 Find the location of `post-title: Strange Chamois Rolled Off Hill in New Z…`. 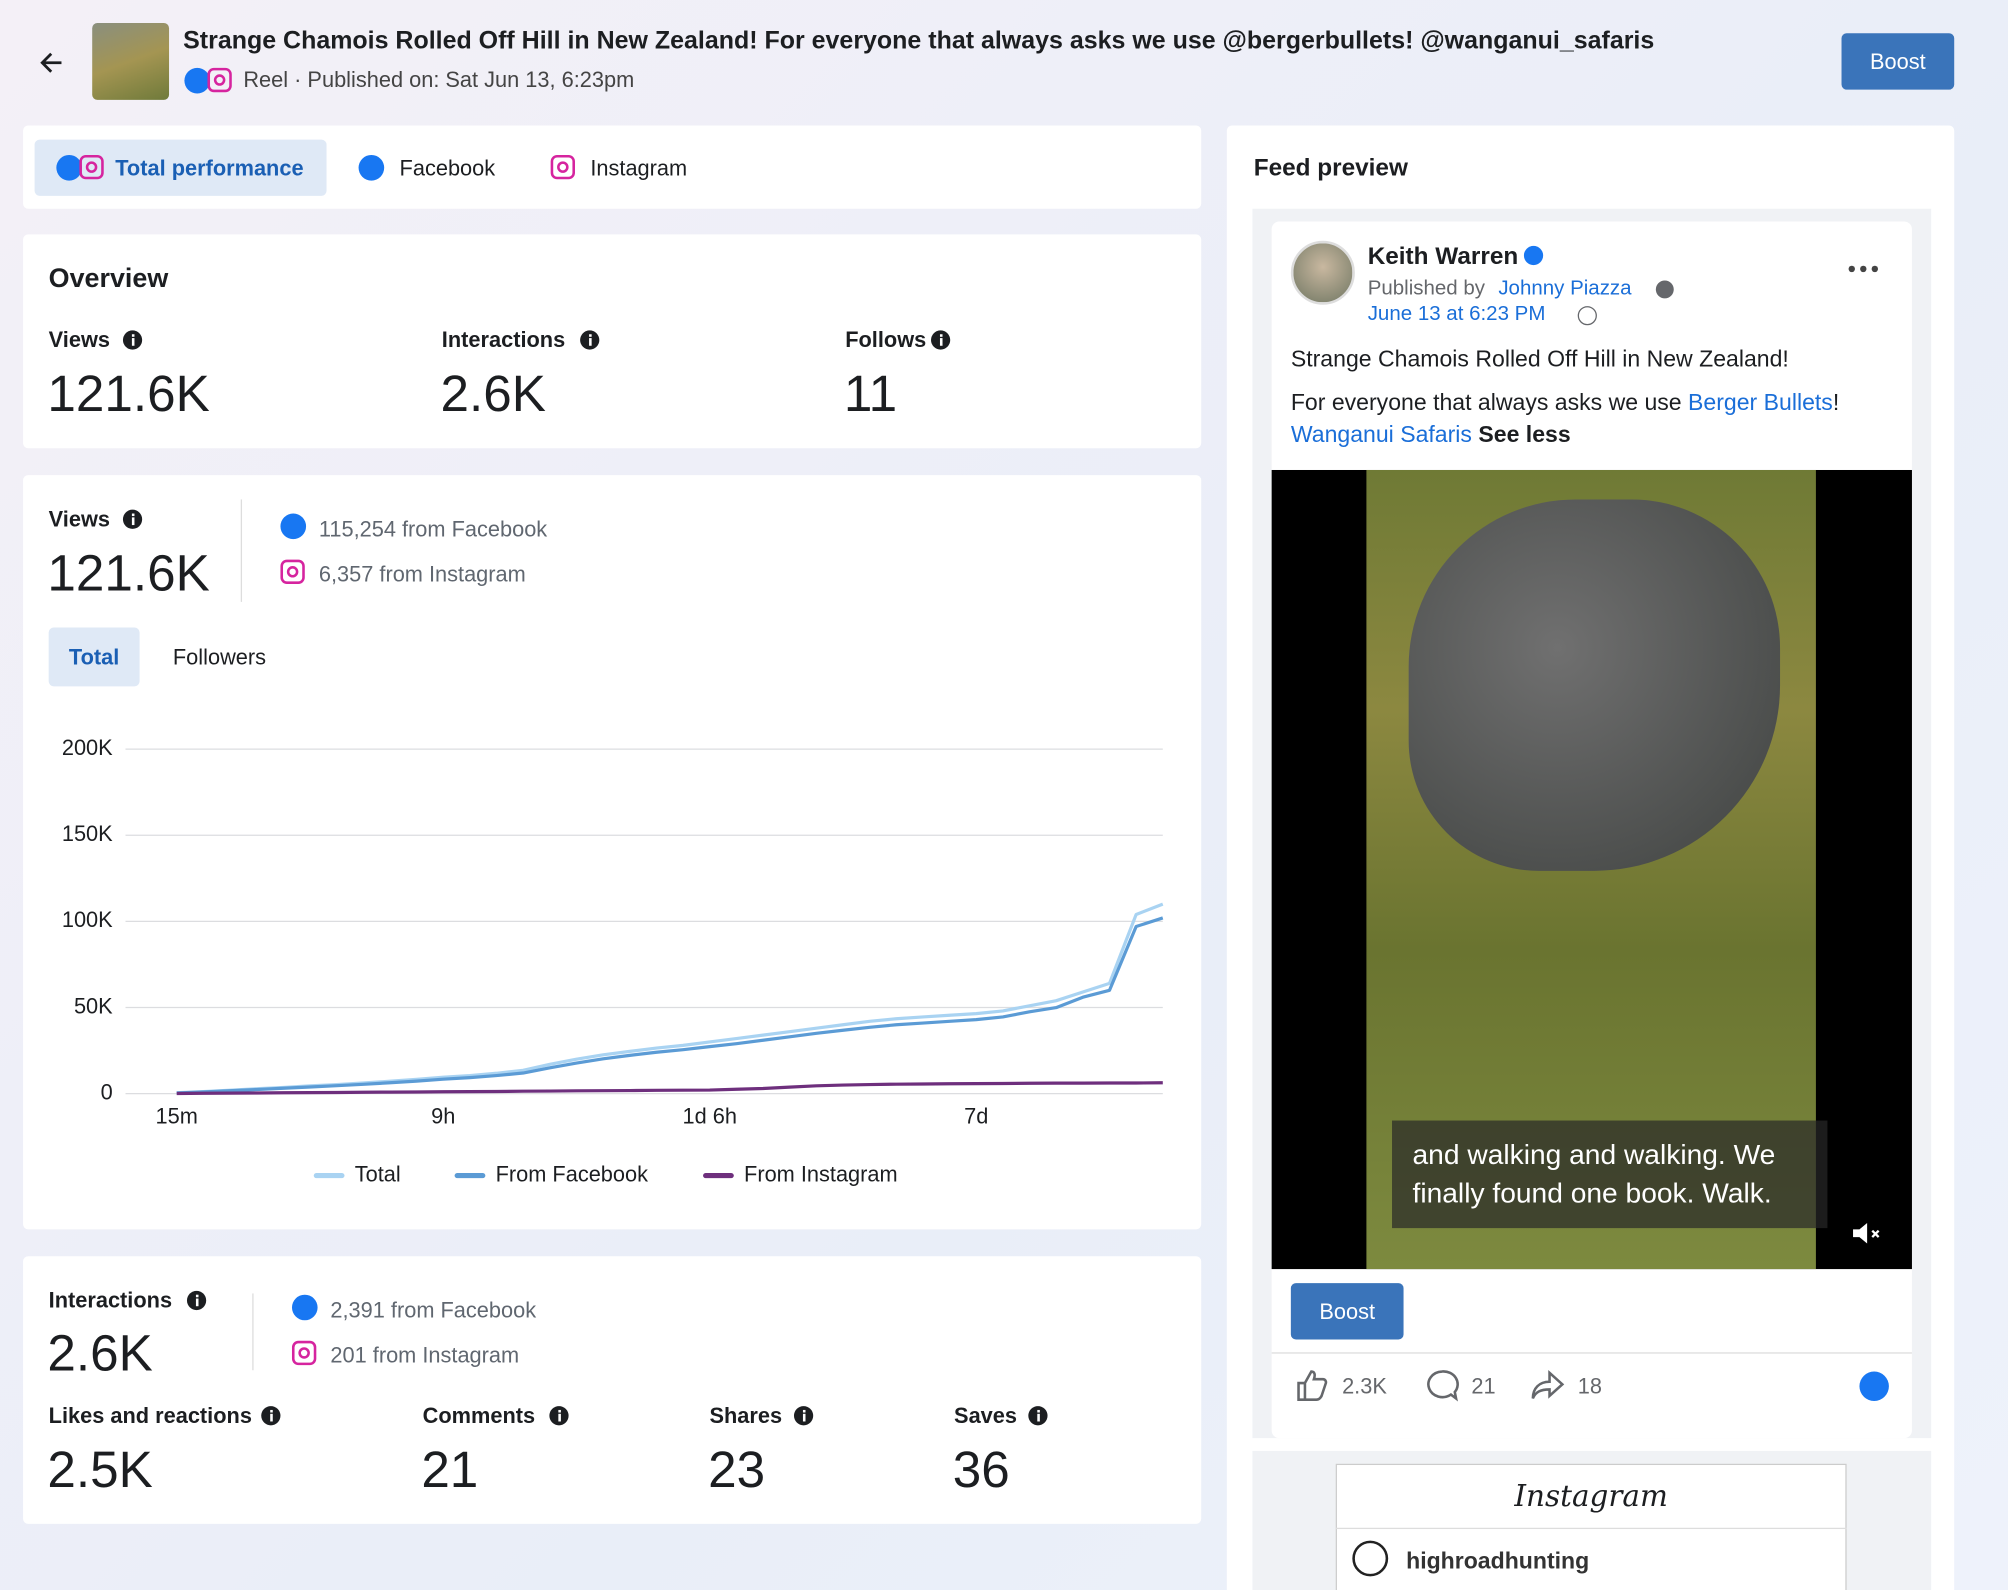

post-title: Strange Chamois Rolled Off Hill in New Z… is located at coordinates (919, 41).